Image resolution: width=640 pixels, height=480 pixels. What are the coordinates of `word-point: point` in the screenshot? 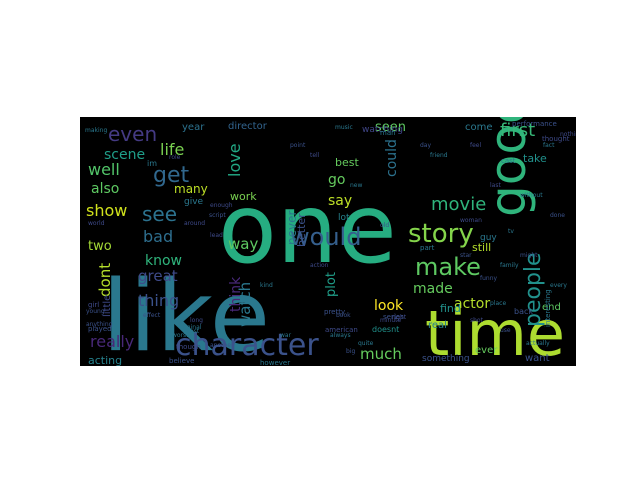 It's located at (298, 145).